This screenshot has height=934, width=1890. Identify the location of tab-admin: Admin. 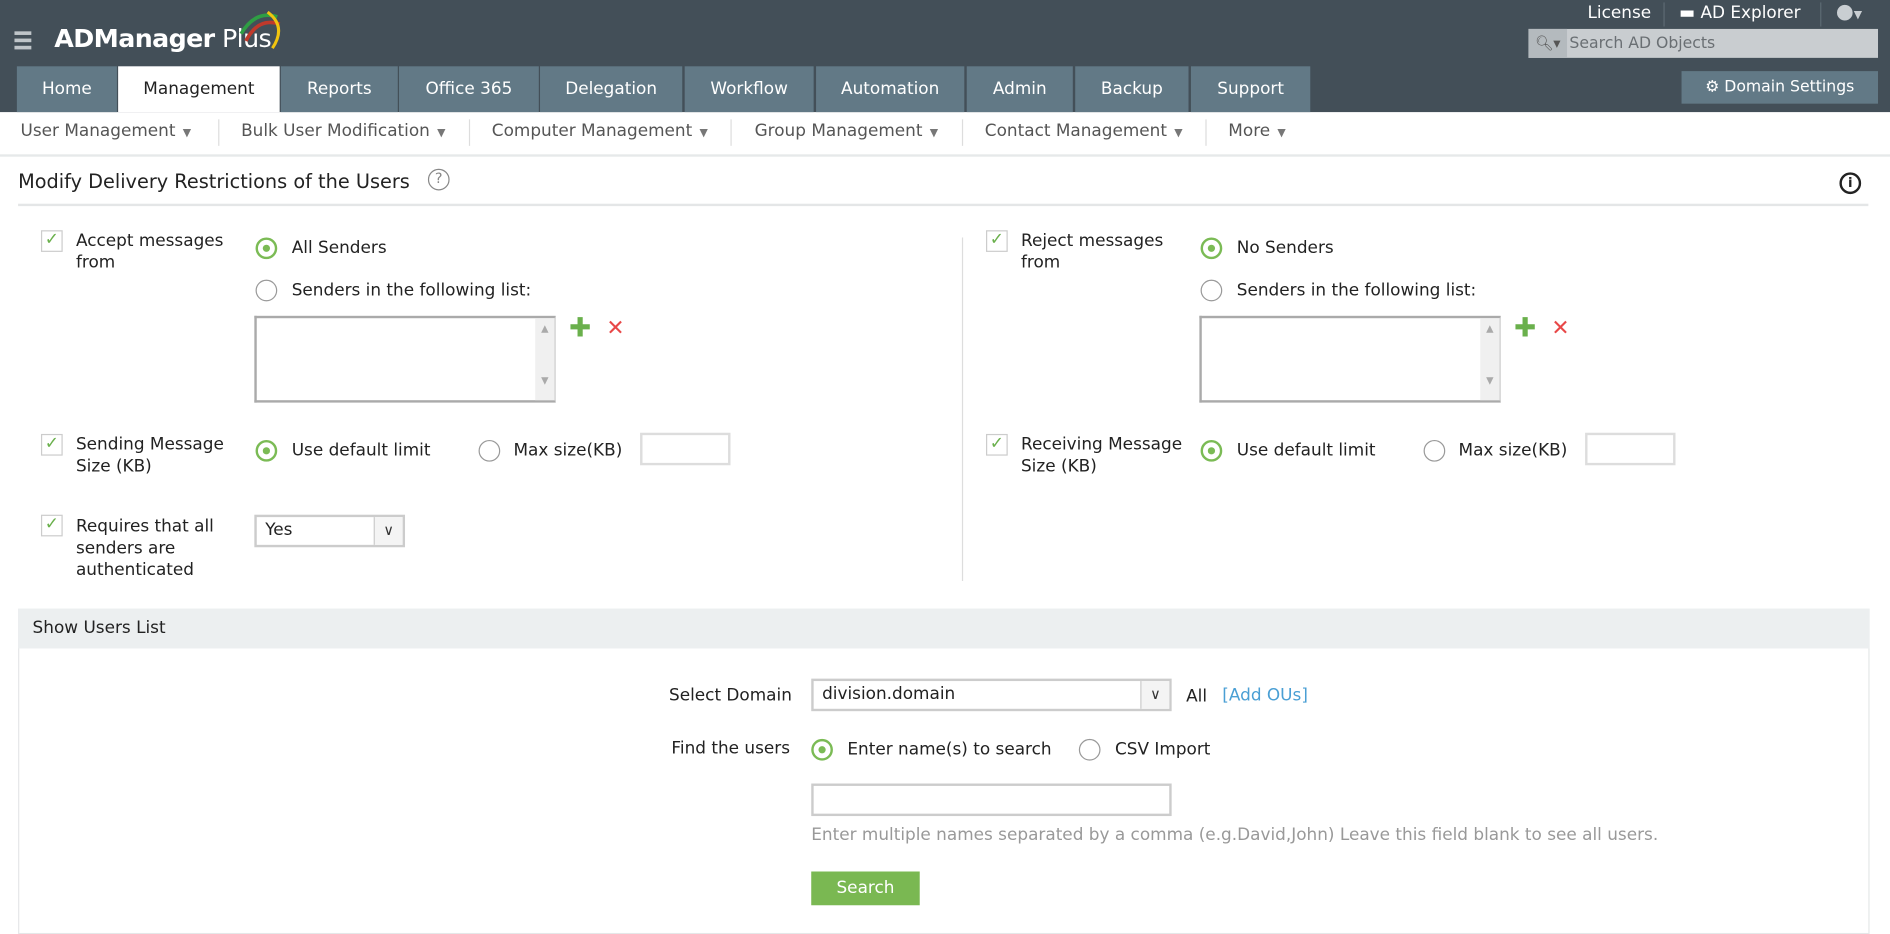
(1019, 89).